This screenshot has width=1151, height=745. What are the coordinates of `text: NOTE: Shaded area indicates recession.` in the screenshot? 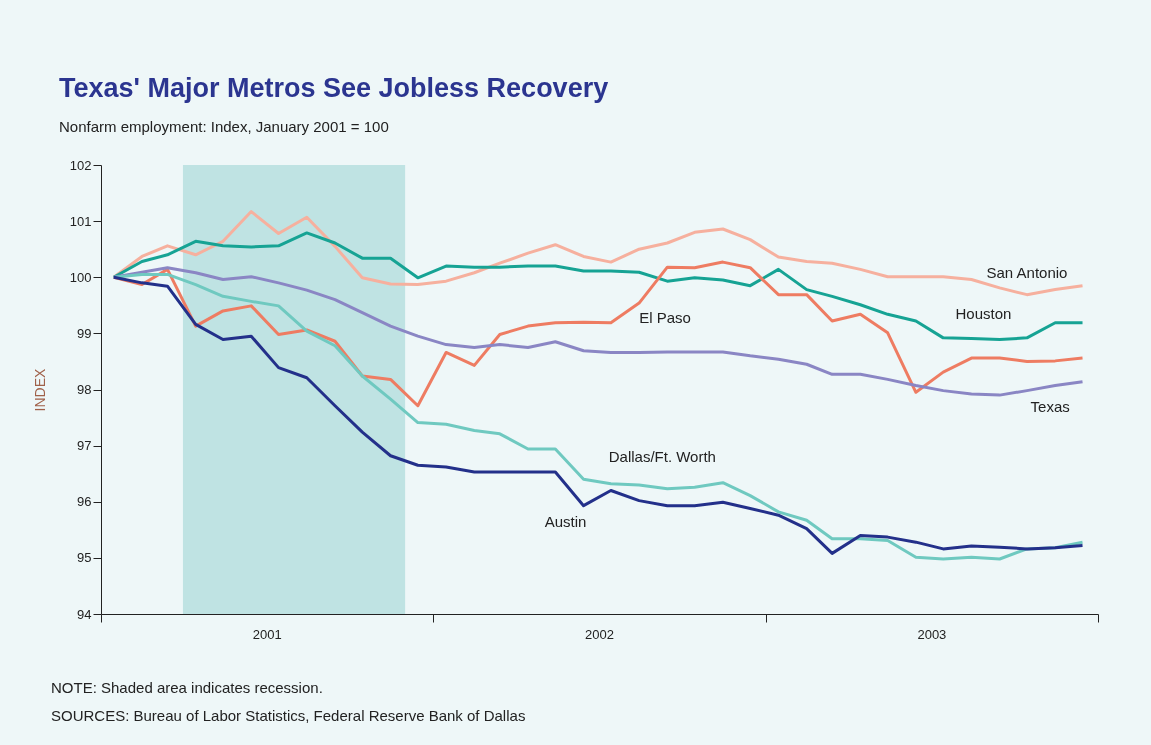 It's located at (187, 687).